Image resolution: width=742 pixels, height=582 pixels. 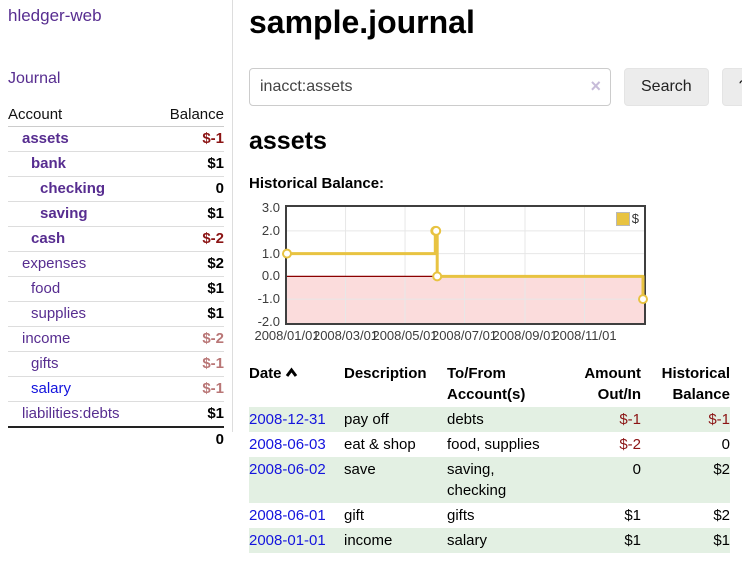 I want to click on search-input, so click(x=430, y=87).